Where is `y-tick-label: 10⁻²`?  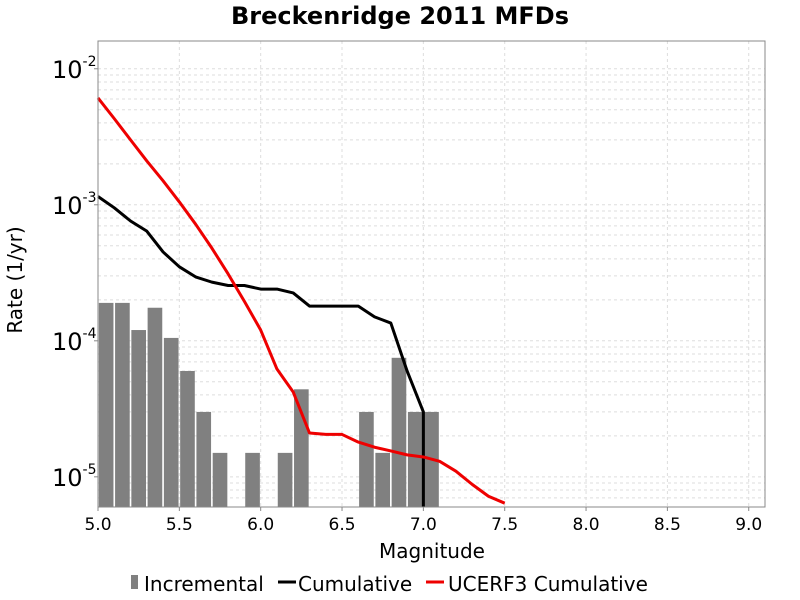
y-tick-label: 10⁻² is located at coordinates (74, 69).